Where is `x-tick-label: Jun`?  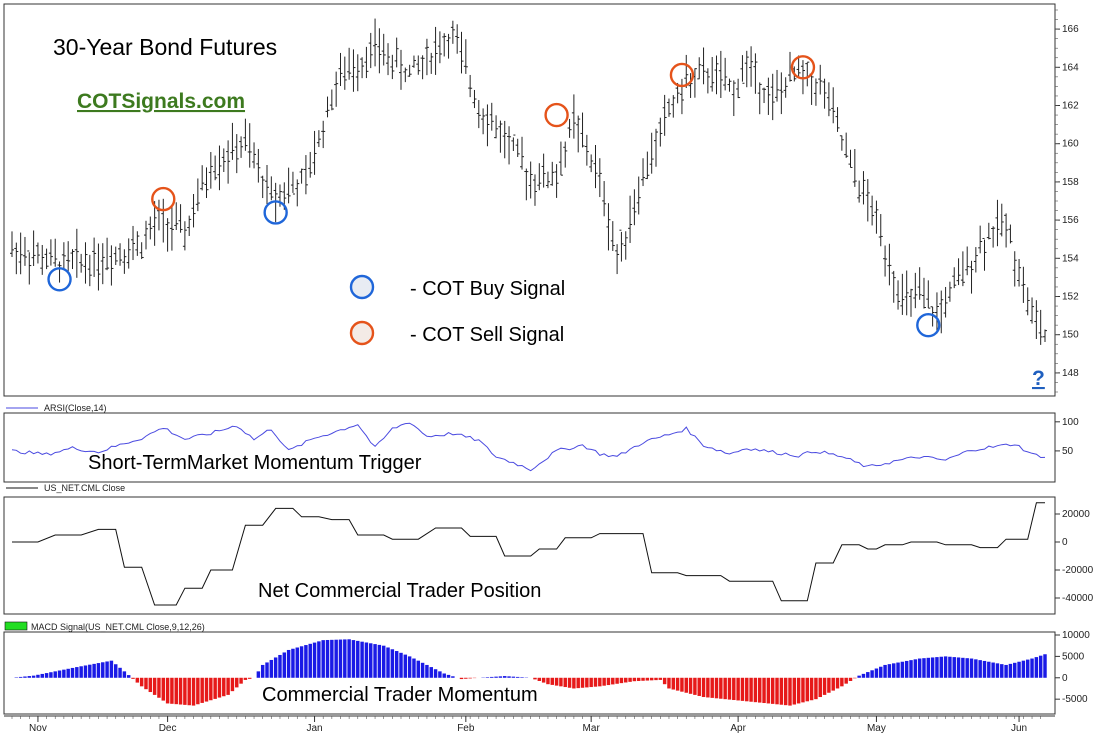 x-tick-label: Jun is located at coordinates (1019, 728).